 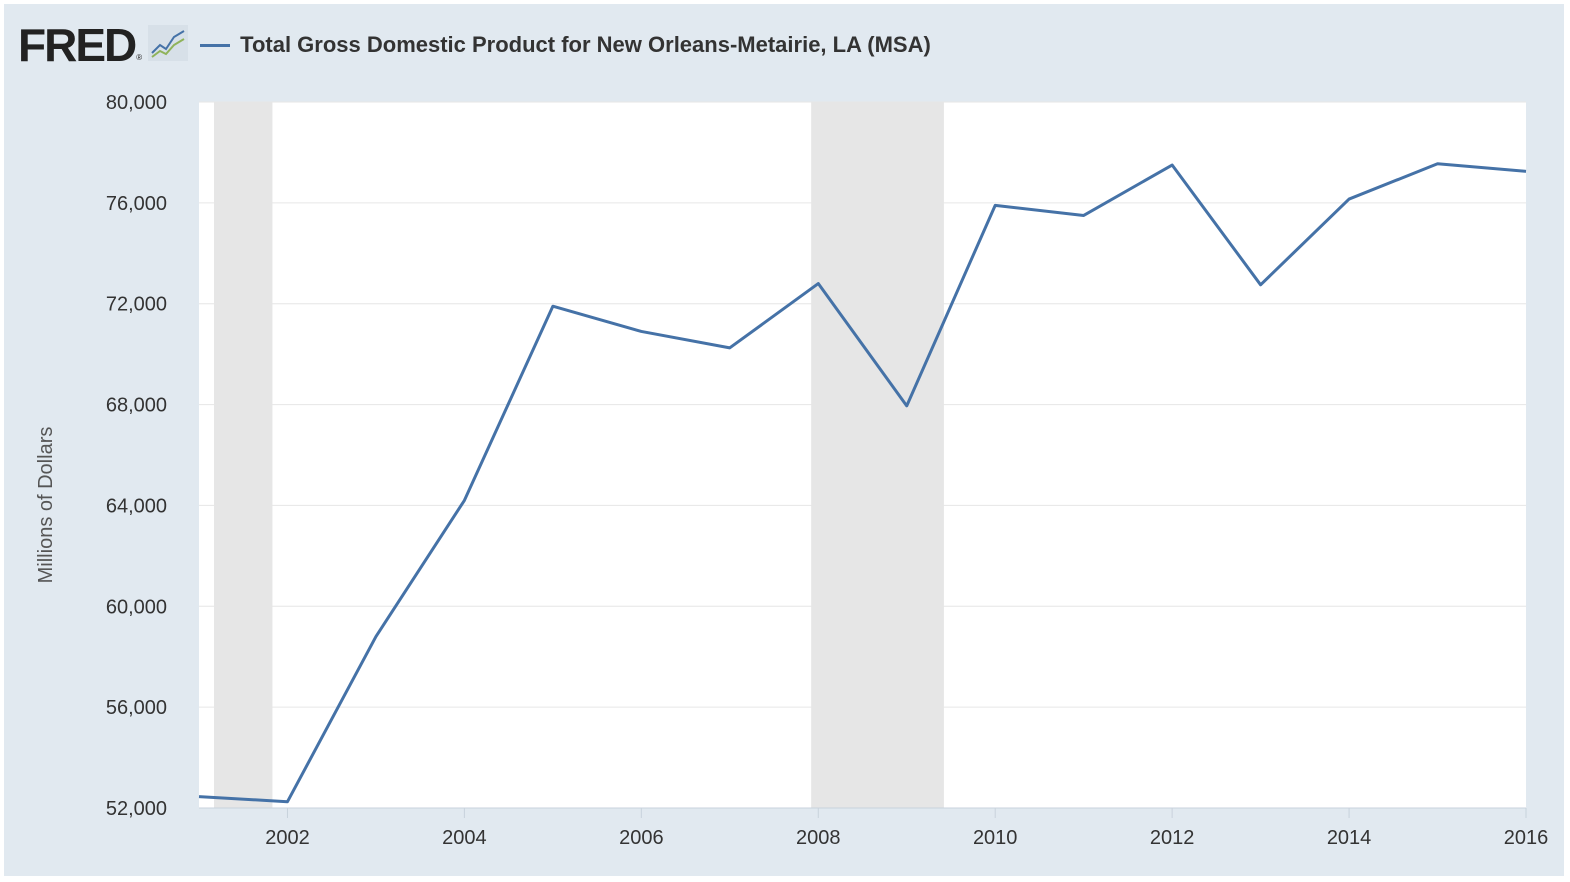 What do you see at coordinates (136, 406) in the screenshot?
I see `y-tick-label: 68,000` at bounding box center [136, 406].